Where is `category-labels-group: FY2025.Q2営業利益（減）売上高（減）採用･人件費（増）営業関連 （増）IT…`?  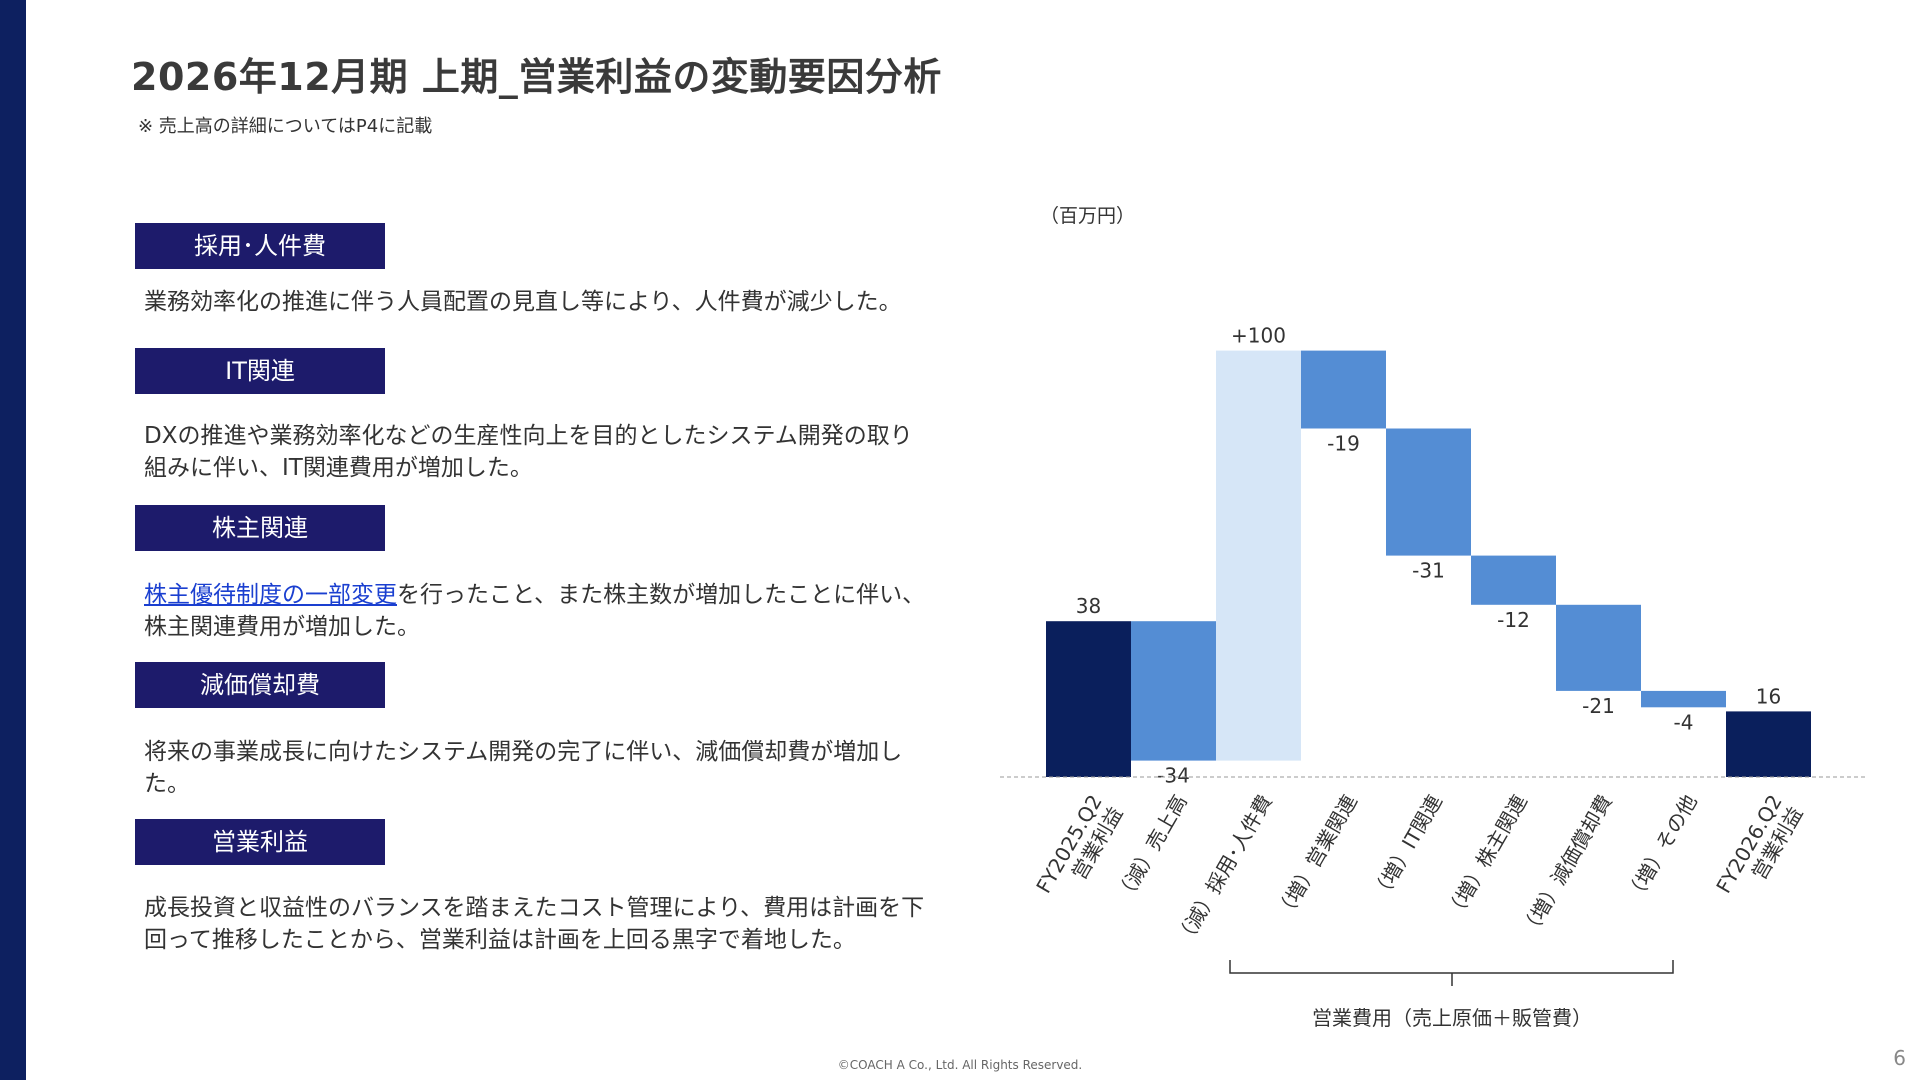 category-labels-group: FY2025.Q2営業利益（減）売上高（減）採用･人件費（増）営業関連 （増）IT… is located at coordinates (1419, 870).